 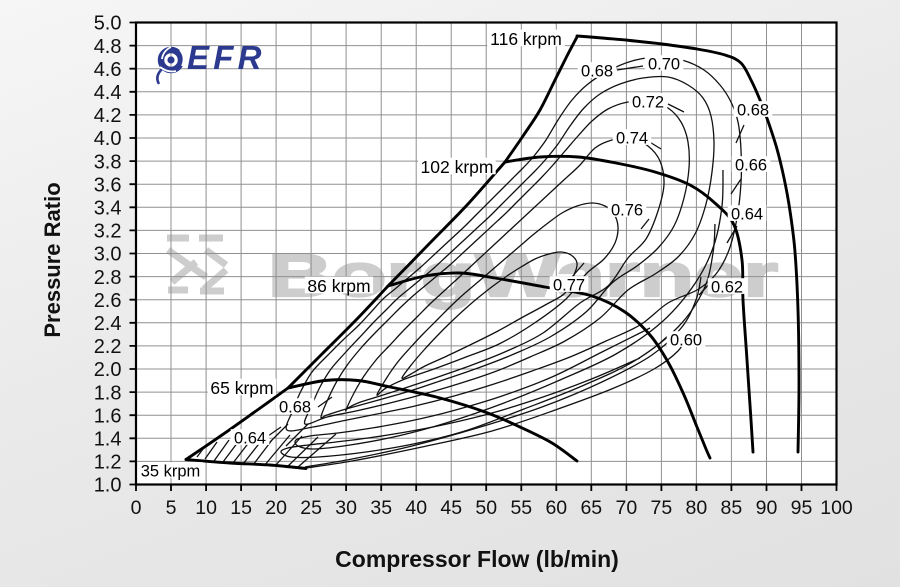 I want to click on svg-text: 4.8, so click(x=108, y=47).